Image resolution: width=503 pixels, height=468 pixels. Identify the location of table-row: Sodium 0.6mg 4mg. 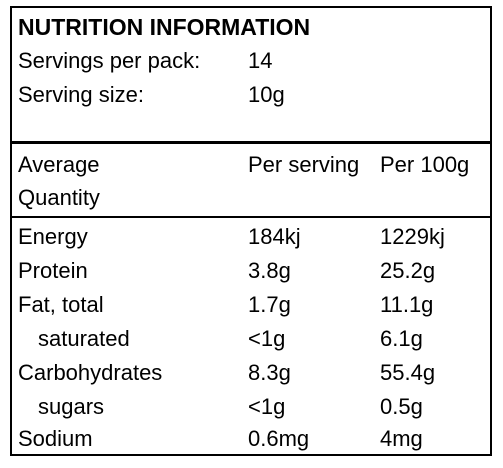
(251, 439).